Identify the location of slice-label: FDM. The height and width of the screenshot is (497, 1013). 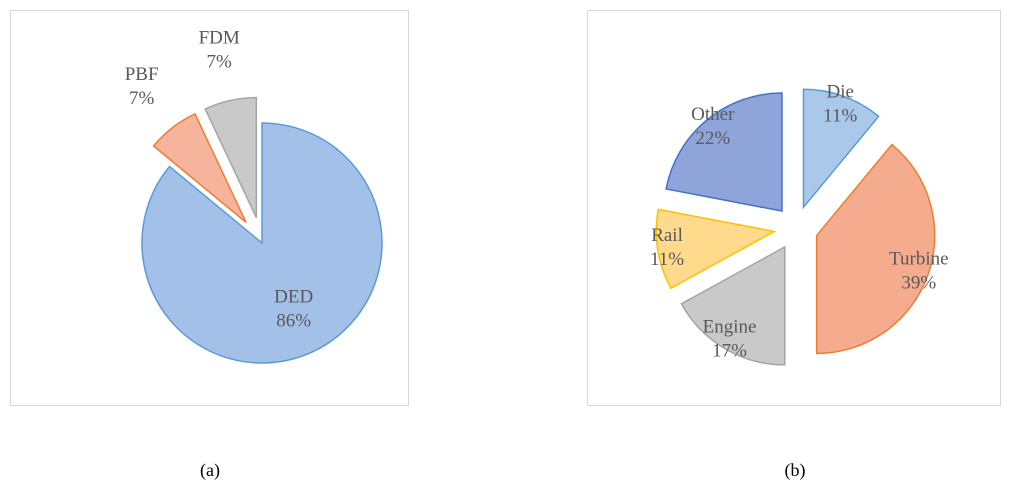
(219, 38).